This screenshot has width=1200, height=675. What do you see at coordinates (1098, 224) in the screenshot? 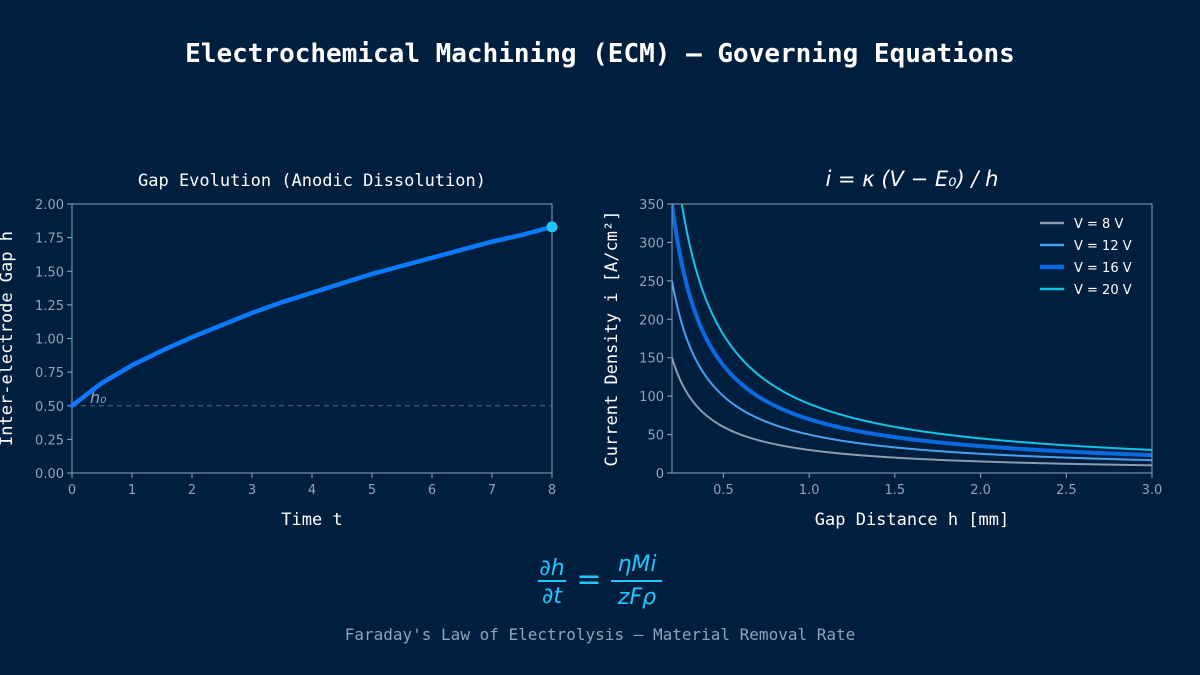
I see `legend-label-0: V = 8 V` at bounding box center [1098, 224].